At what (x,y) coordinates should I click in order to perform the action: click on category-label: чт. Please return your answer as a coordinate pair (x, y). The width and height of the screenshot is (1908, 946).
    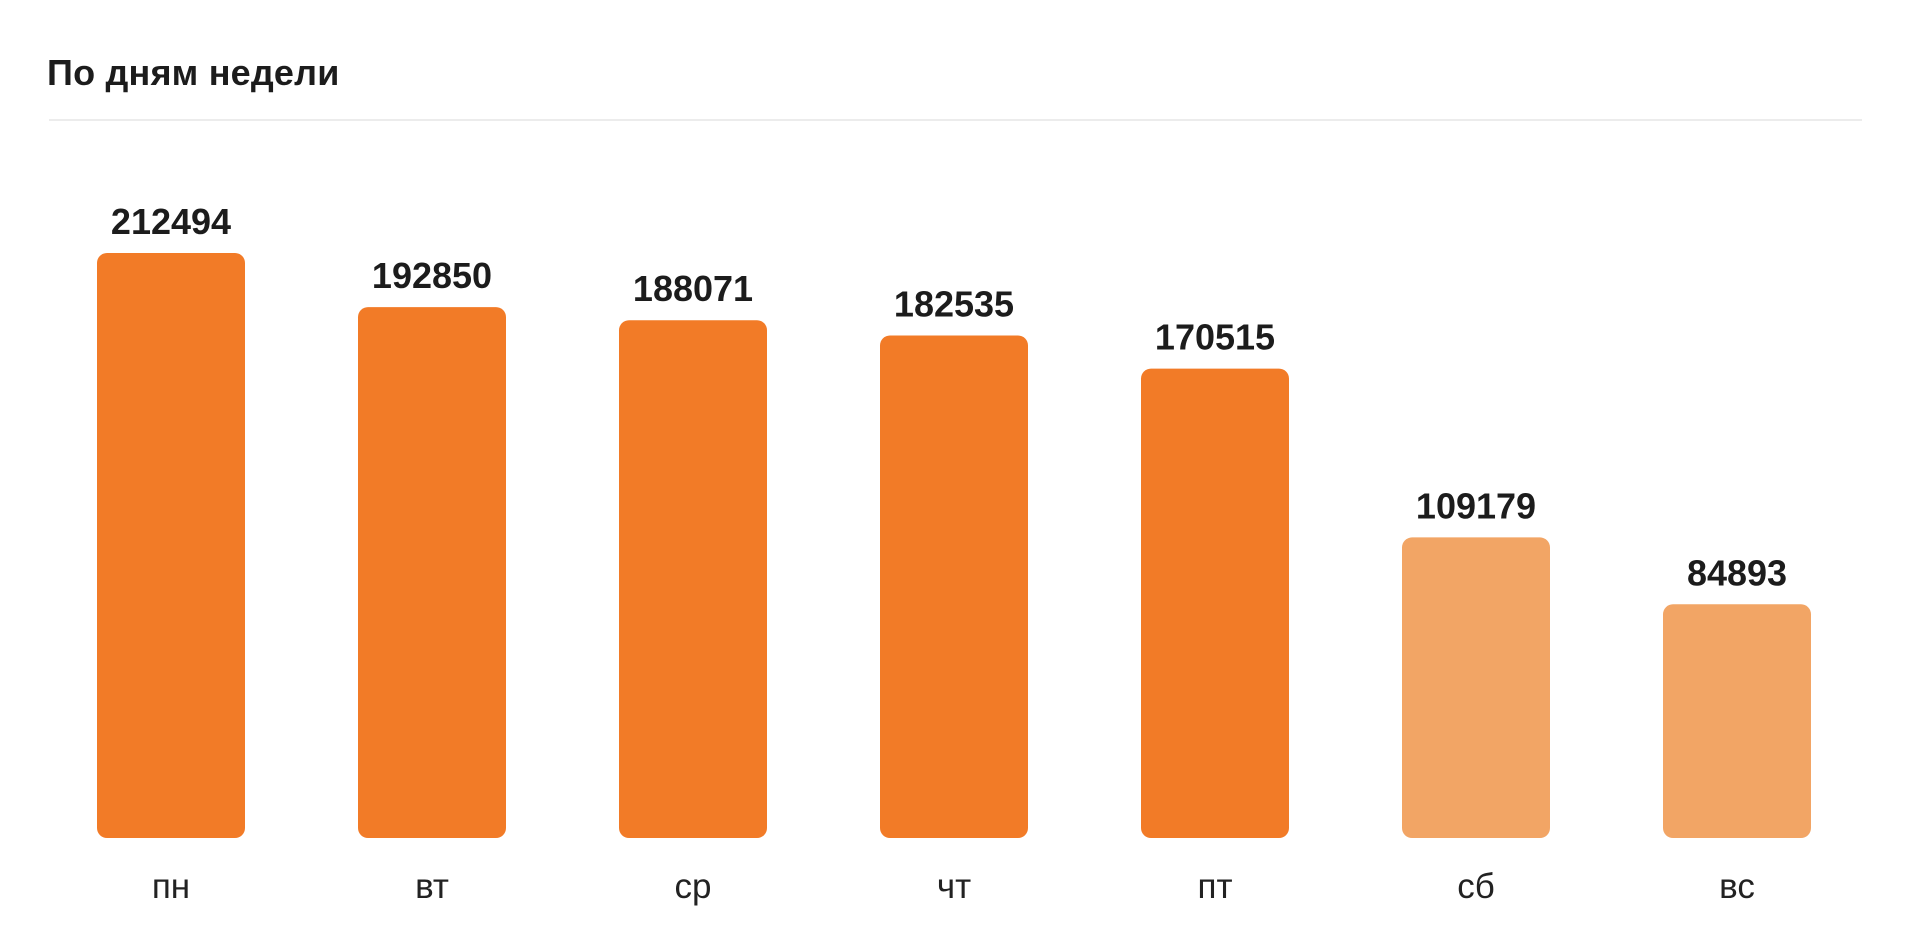
    Looking at the image, I should click on (954, 886).